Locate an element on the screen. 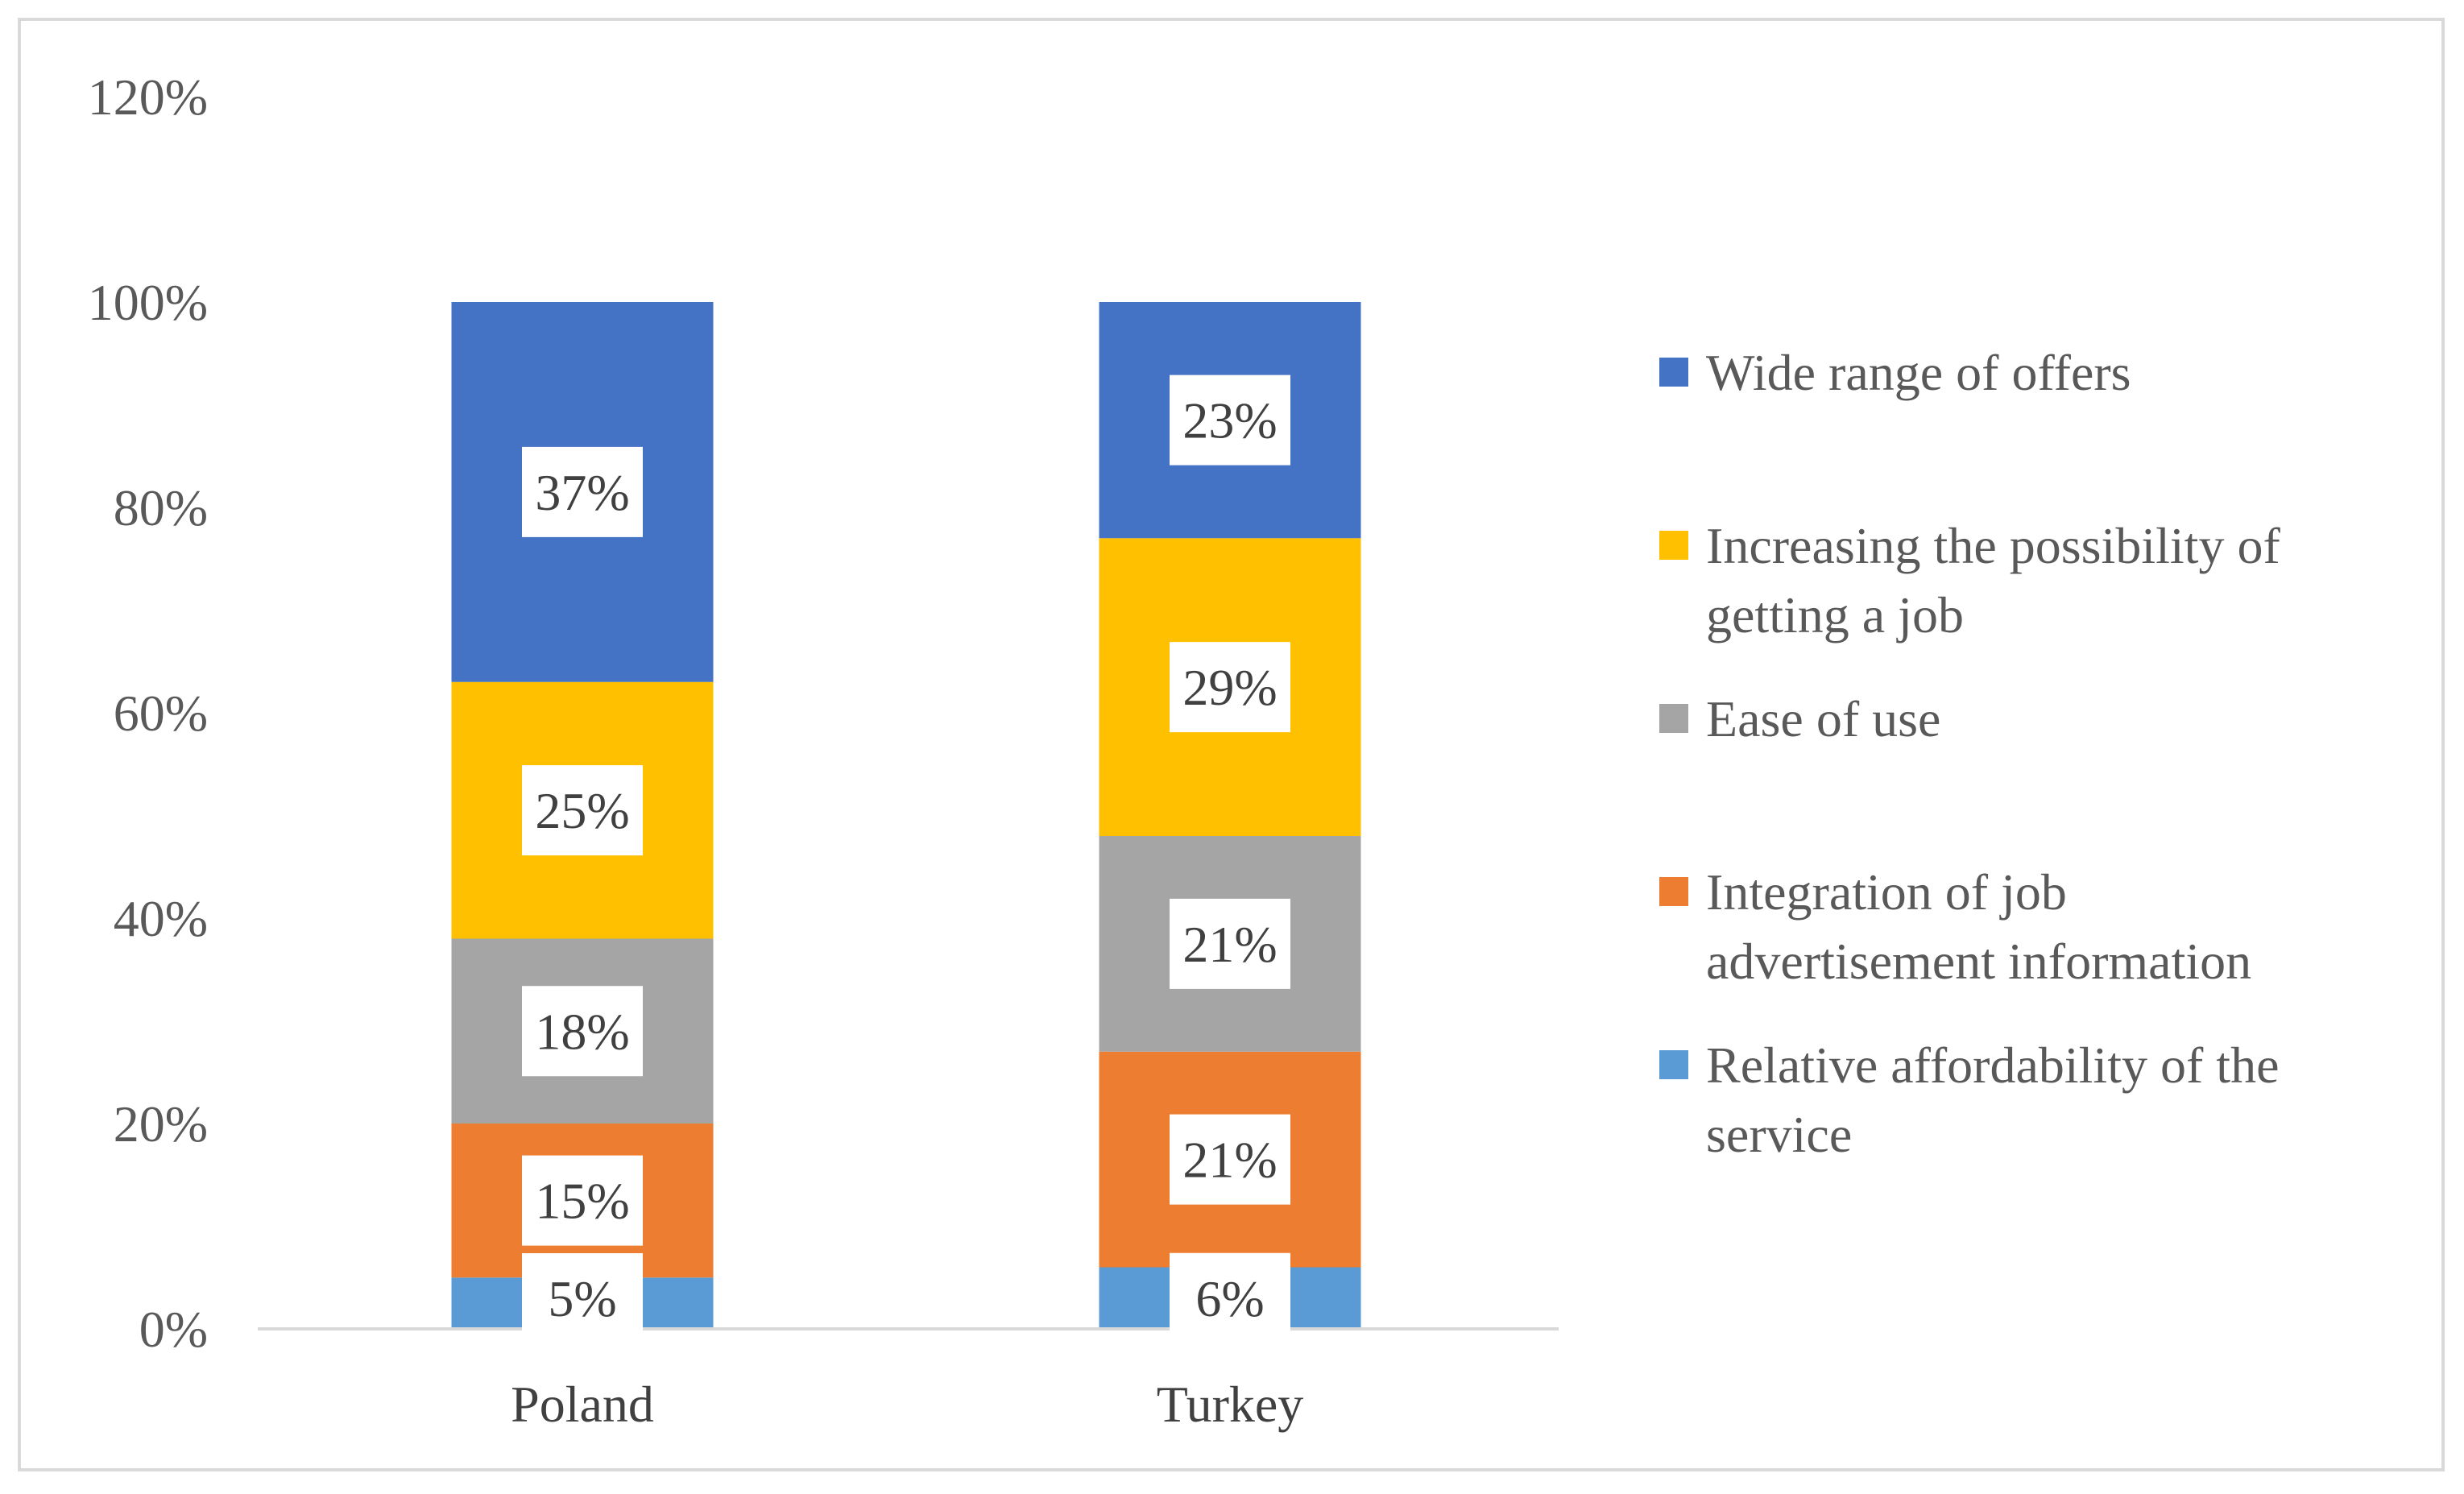 This screenshot has height=1494, width=2464. data-label: 29% is located at coordinates (1229, 687).